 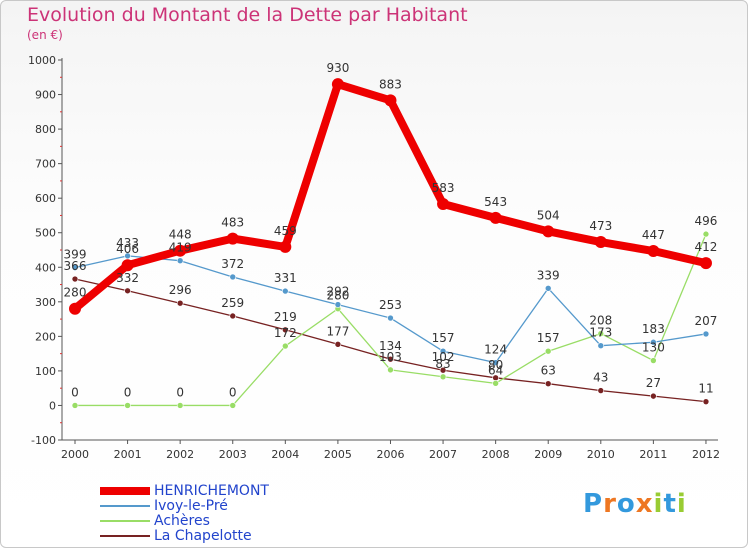 I want to click on y-tick-label: 500, so click(x=45, y=233).